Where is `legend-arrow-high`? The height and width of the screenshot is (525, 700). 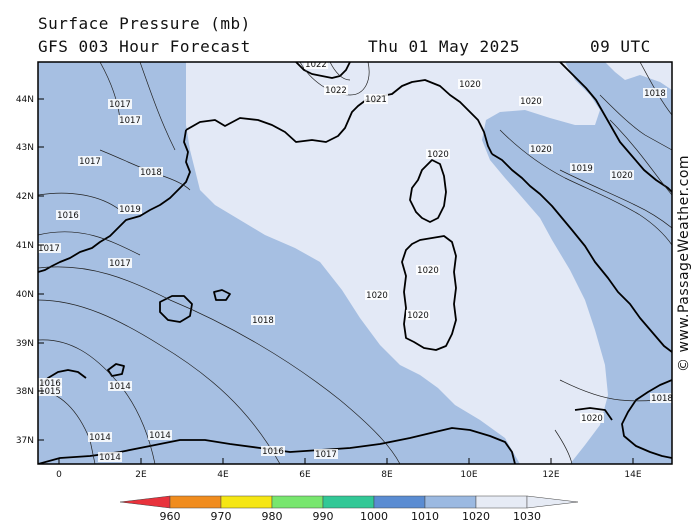 legend-arrow-high is located at coordinates (552, 502).